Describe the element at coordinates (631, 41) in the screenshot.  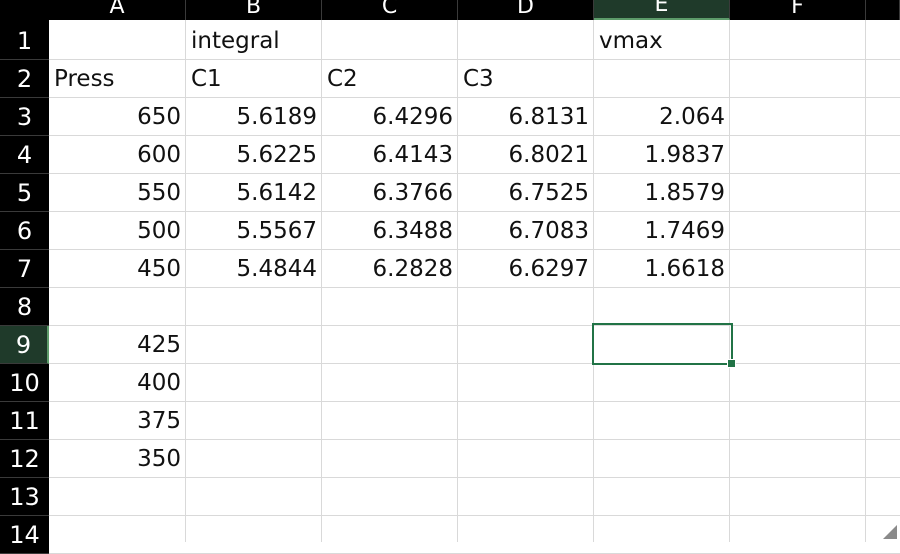
I see `cell-E1: vmax` at that location.